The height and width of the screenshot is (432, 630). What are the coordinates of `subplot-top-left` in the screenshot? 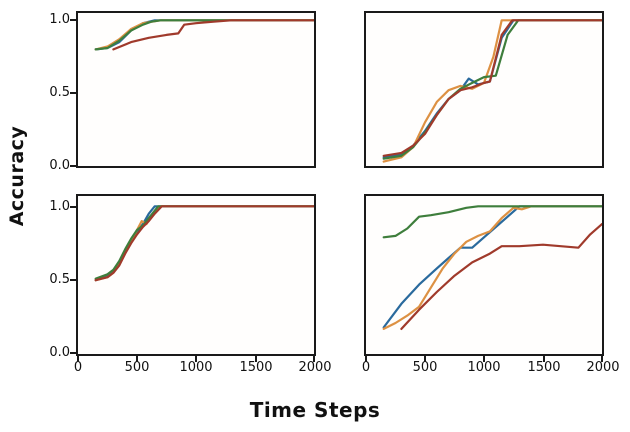 It's located at (196, 89).